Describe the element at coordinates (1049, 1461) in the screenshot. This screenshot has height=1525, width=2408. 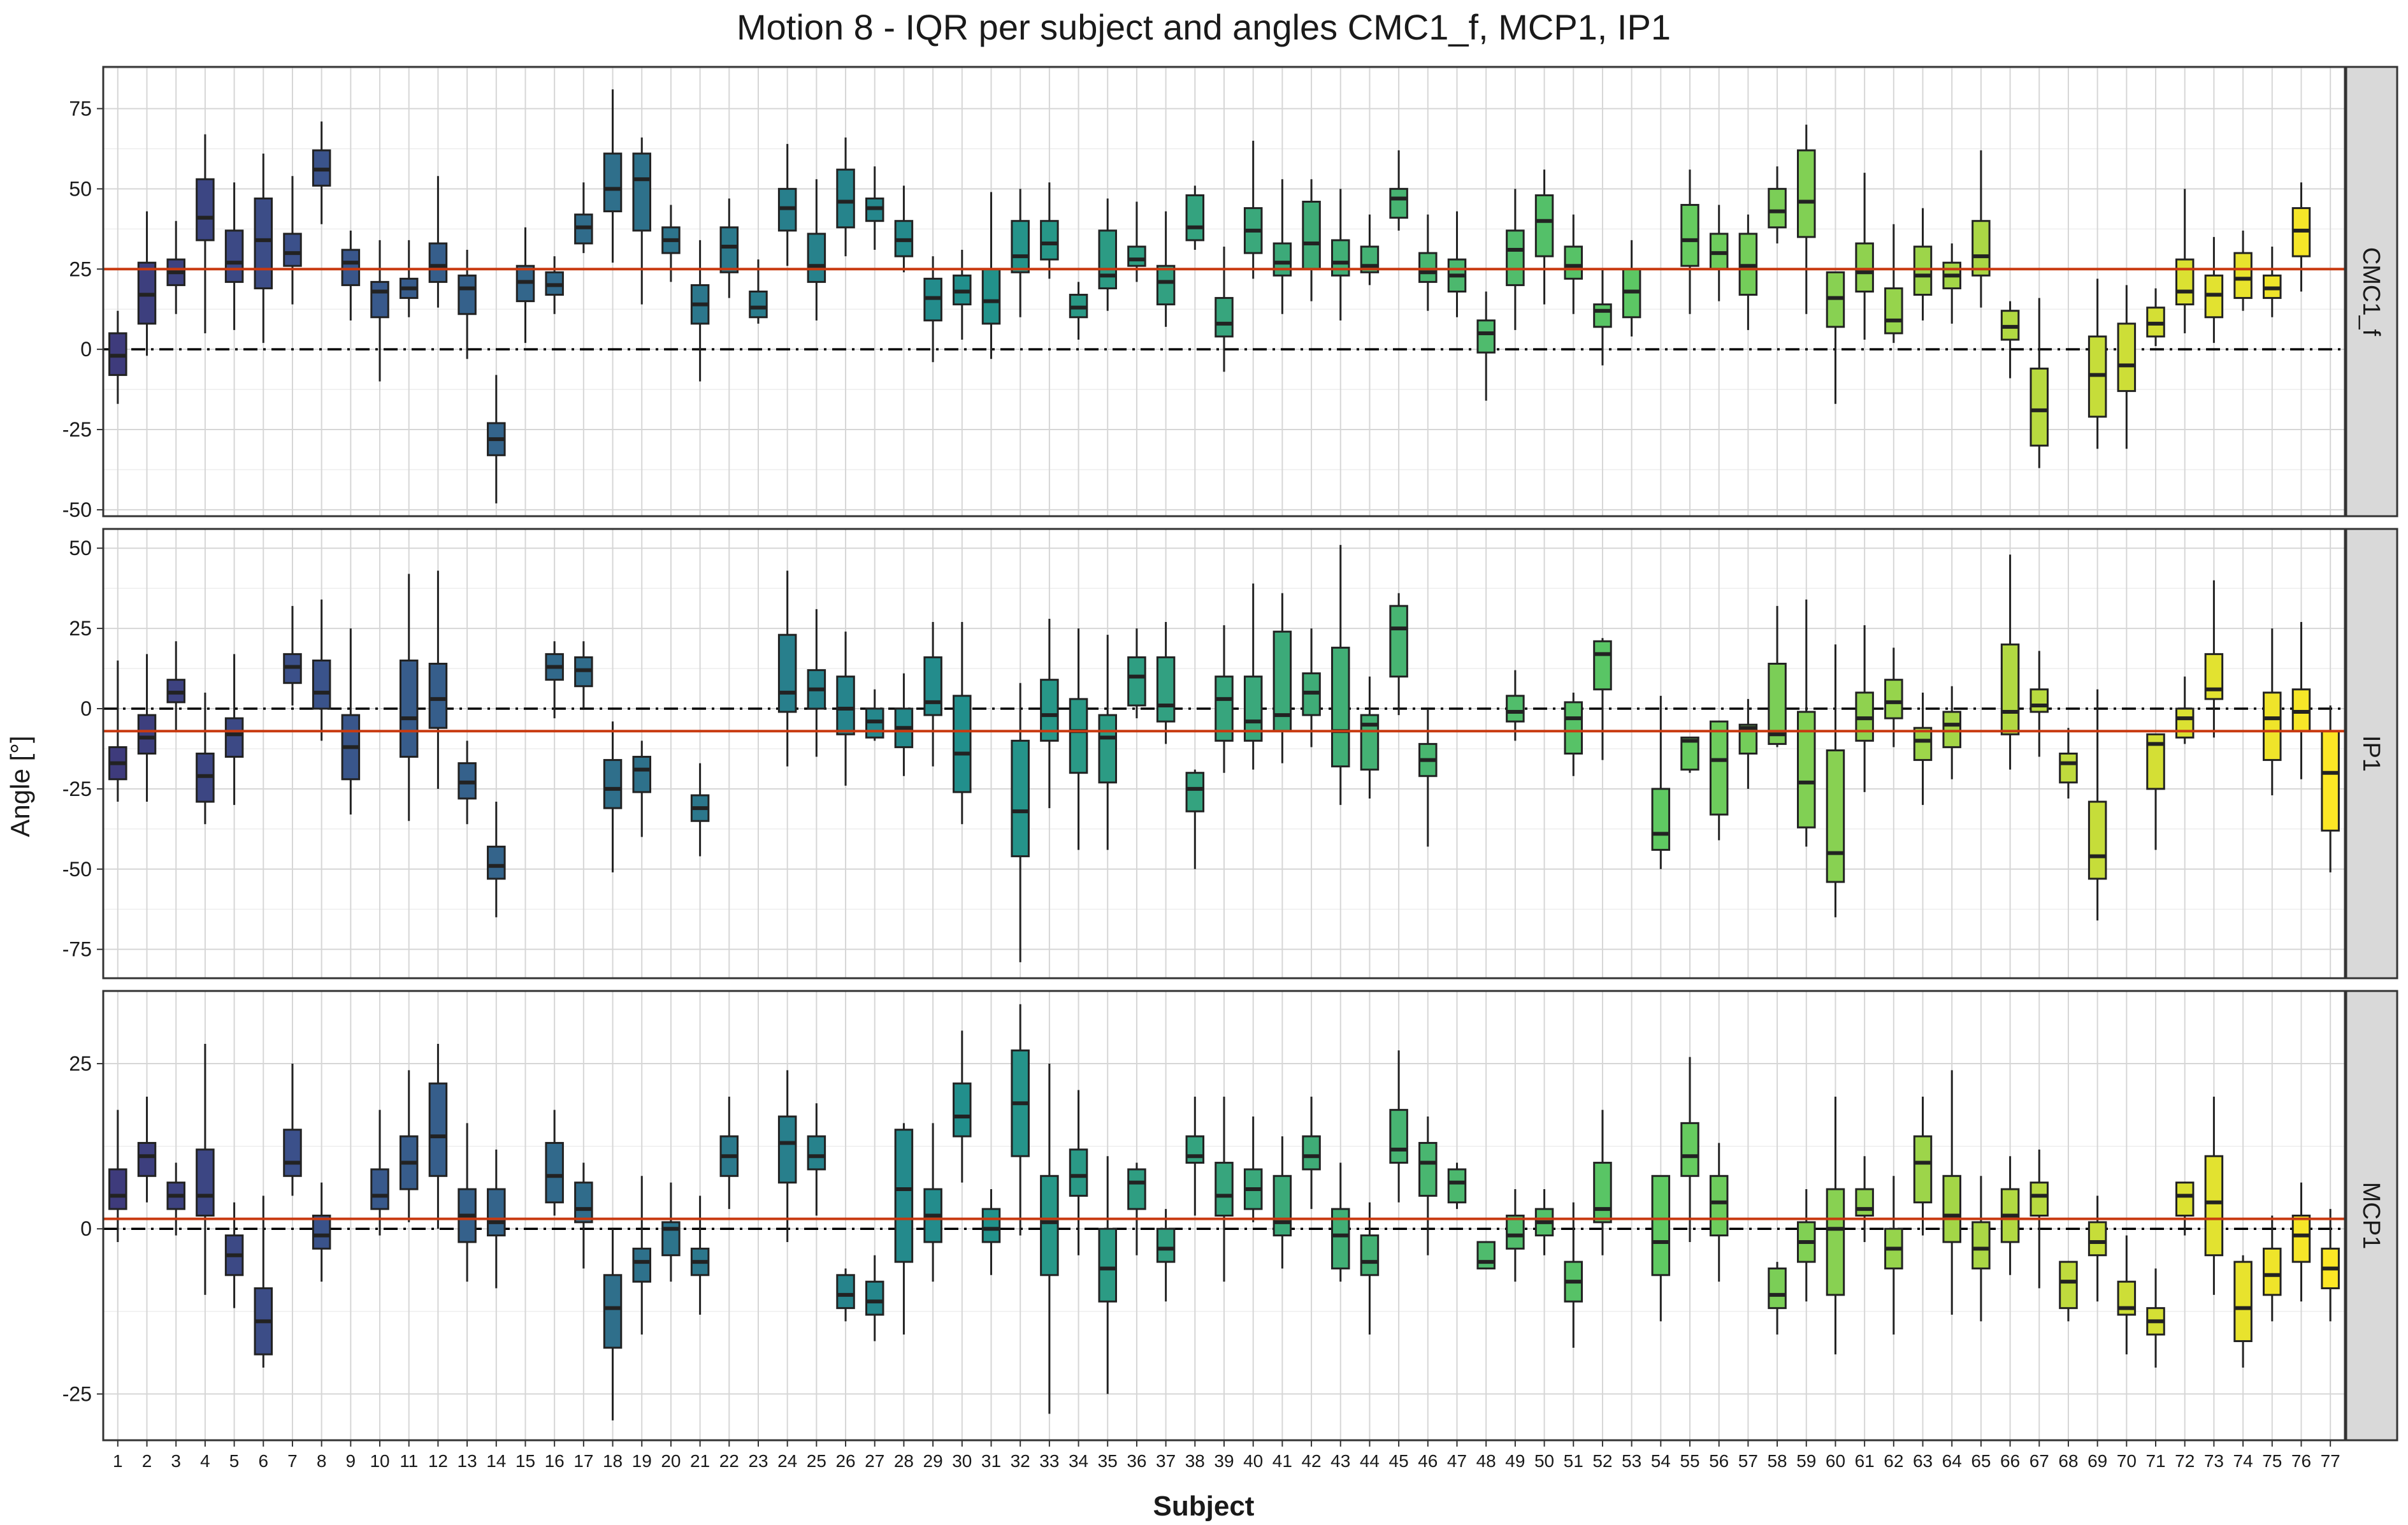
I see `x-tick-label: 33` at that location.